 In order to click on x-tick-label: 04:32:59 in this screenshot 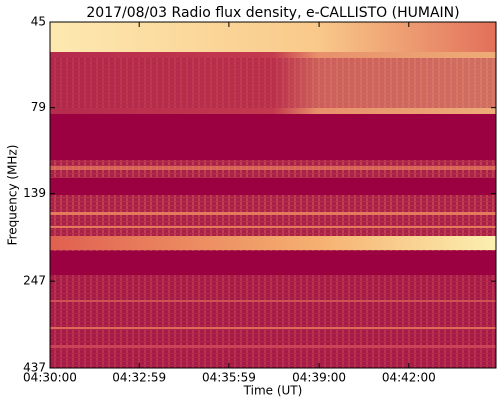, I will do `click(139, 378)`.